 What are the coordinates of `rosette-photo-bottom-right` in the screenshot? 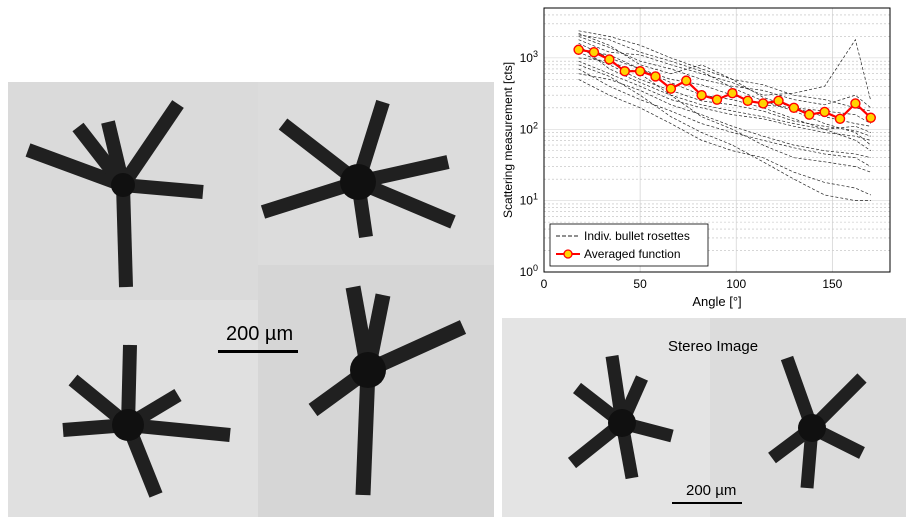 It's located at (376, 391).